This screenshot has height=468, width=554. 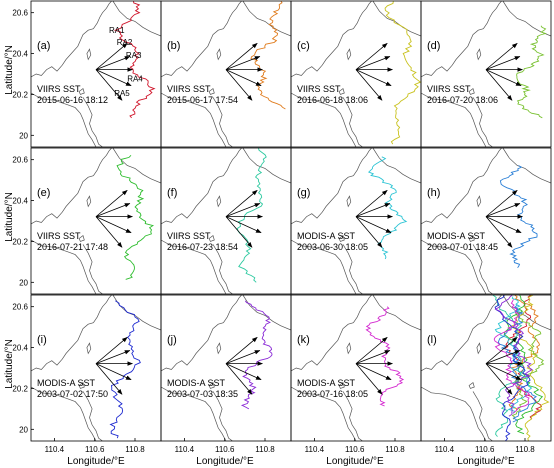 I want to click on panel-letter: (d), so click(x=433, y=46).